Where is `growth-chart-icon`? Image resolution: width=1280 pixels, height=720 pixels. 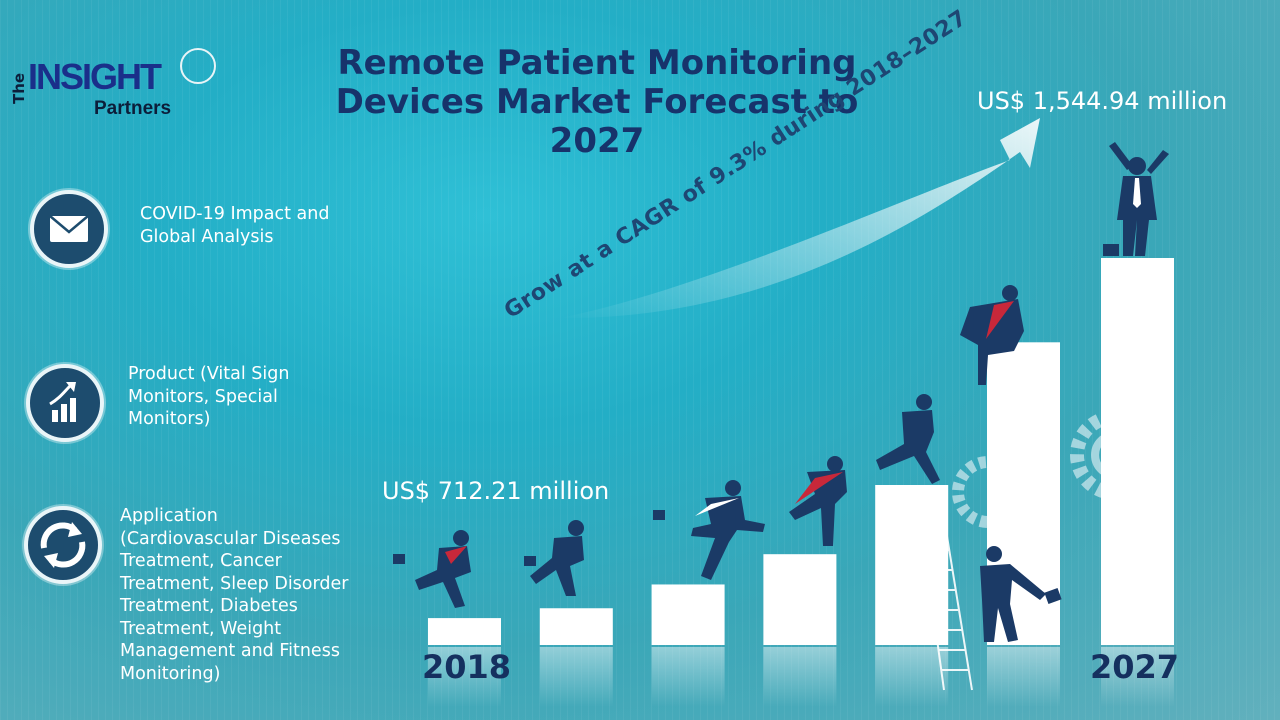
growth-chart-icon is located at coordinates (65, 403).